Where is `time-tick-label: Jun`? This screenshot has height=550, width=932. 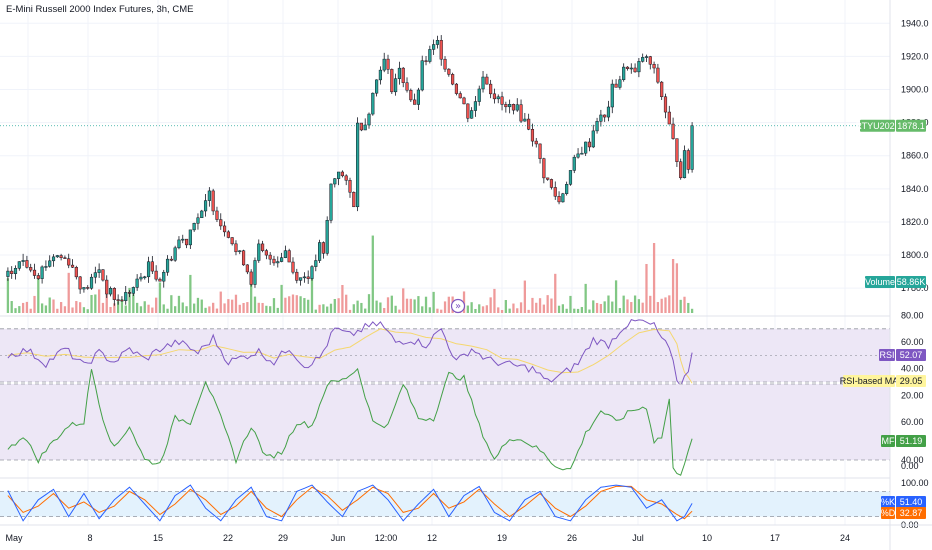
time-tick-label: Jun is located at coordinates (338, 538).